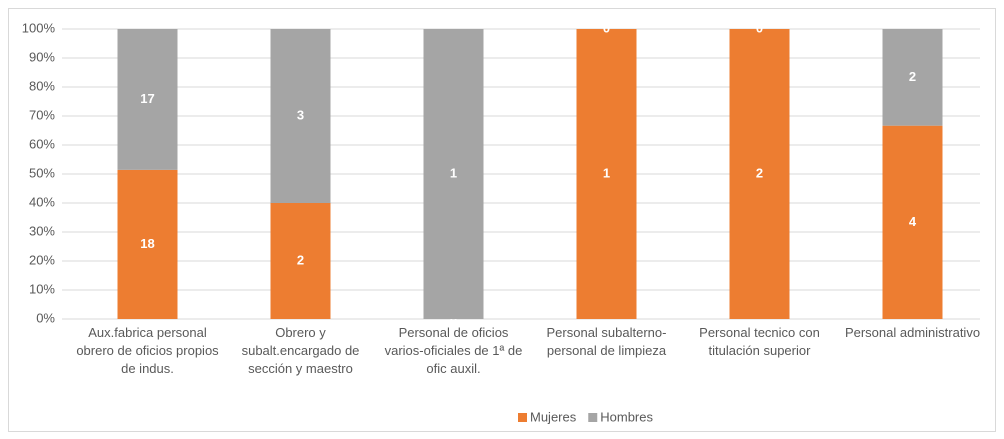  What do you see at coordinates (42, 172) in the screenshot?
I see `y-tick-label: 50%` at bounding box center [42, 172].